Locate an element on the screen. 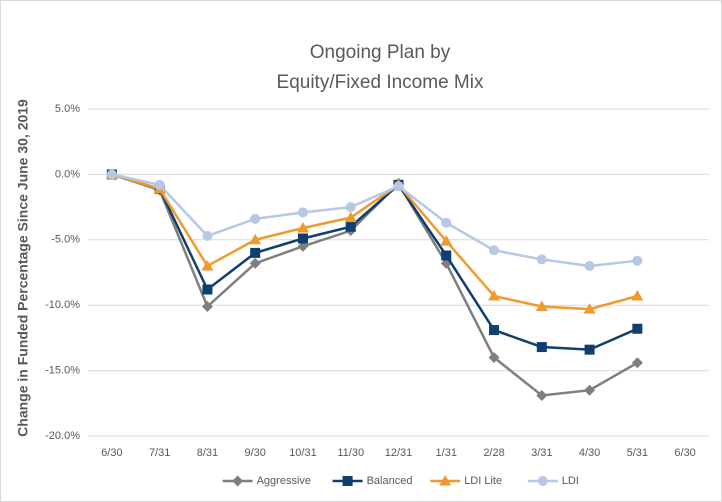 The image size is (722, 502). legend-label: Balanced is located at coordinates (390, 481).